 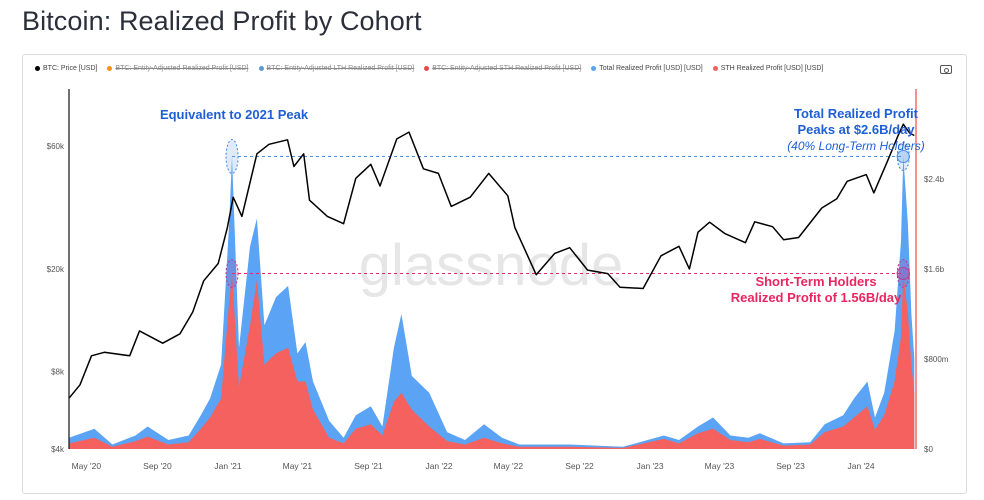 What do you see at coordinates (509, 466) in the screenshot?
I see `x-tick-label: May '22` at bounding box center [509, 466].